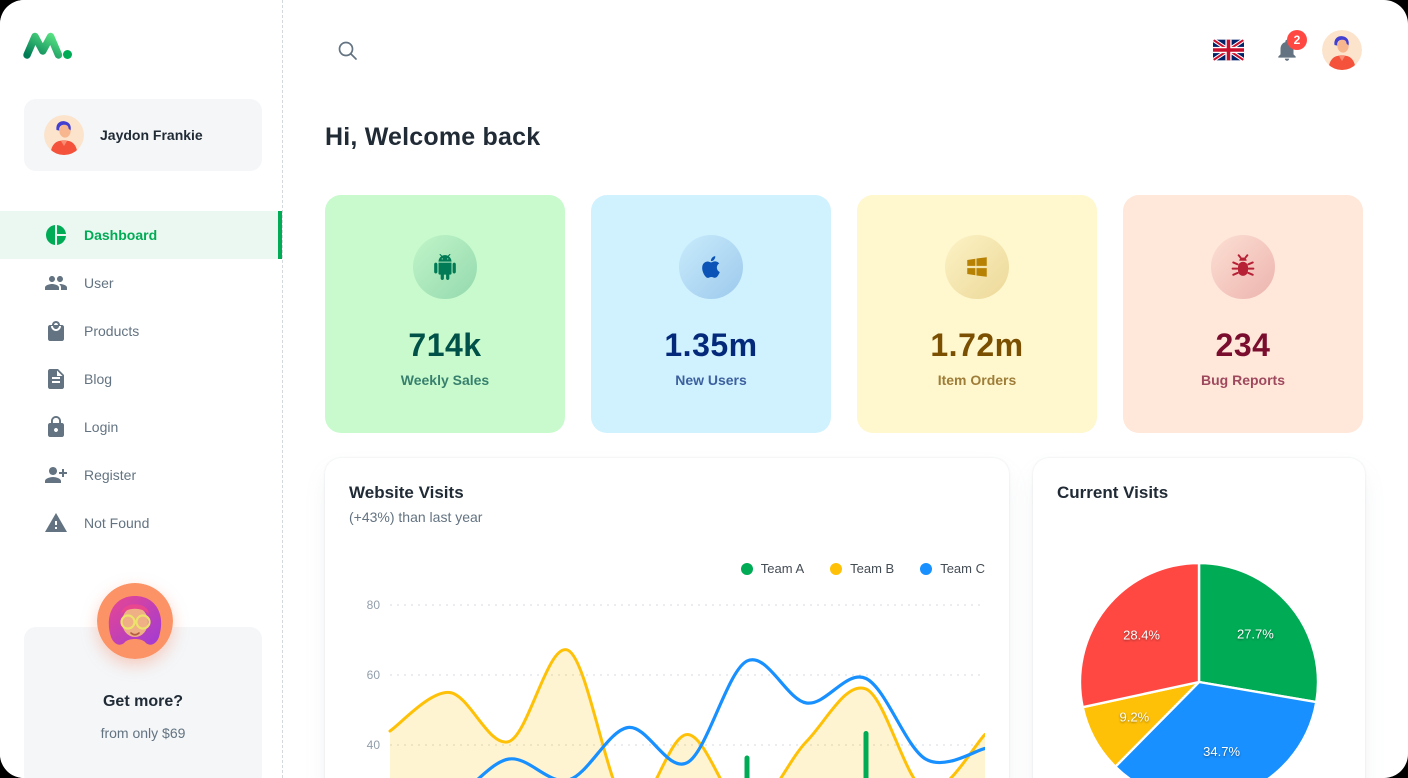 The image size is (1408, 778). I want to click on svg-text: 27.7%, so click(1255, 633).